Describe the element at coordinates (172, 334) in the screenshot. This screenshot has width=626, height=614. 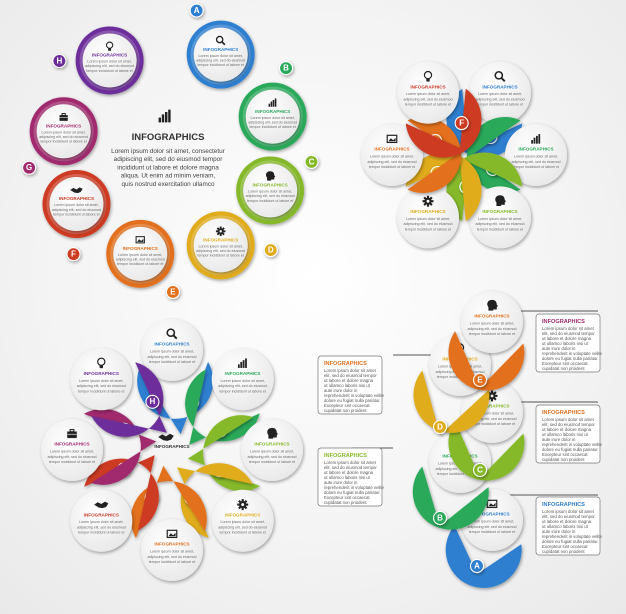
I see `search-icon` at that location.